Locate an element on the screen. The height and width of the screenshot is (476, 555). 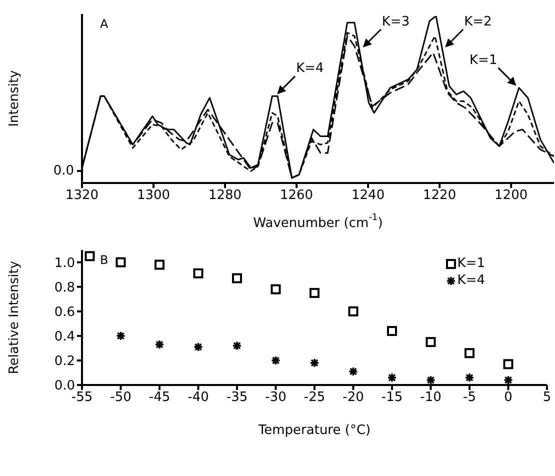
x-tick-label: -50 is located at coordinates (121, 398).